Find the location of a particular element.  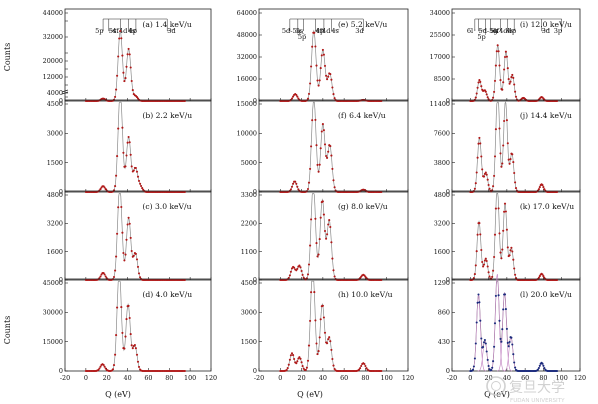

axis-break-mark is located at coordinates (65, 93).